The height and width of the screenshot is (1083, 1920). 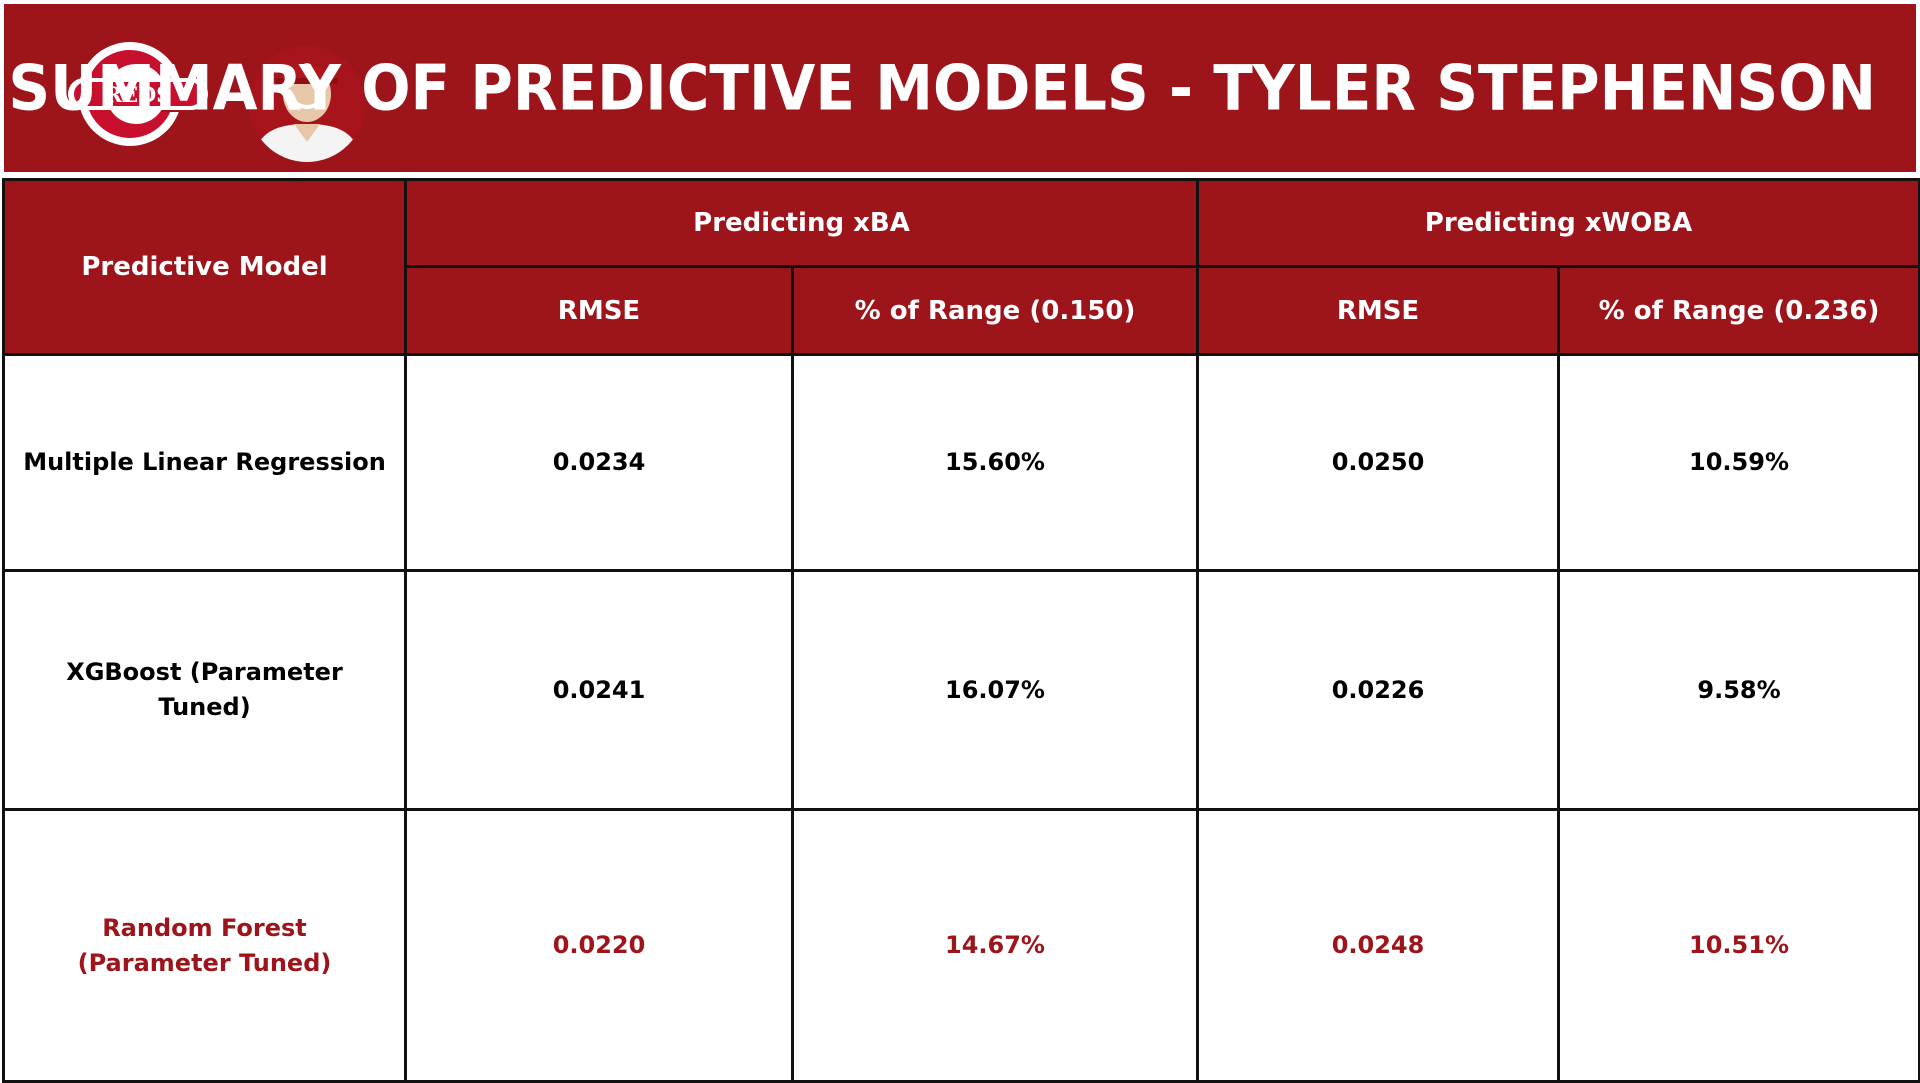 I want to click on xwoba-rmse-cell: 0.0248, so click(x=1378, y=945).